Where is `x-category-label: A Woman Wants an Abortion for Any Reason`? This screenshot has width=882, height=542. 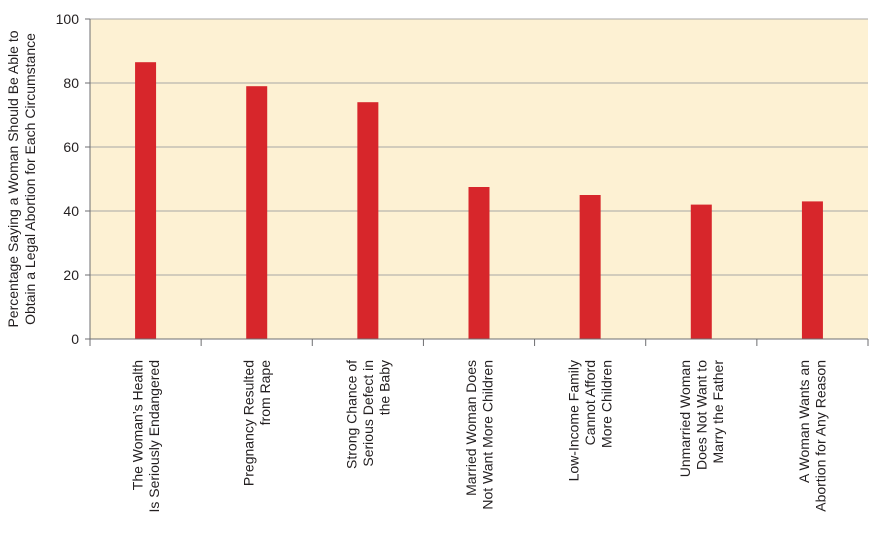
x-category-label: A Woman Wants an Abortion for Any Reason is located at coordinates (812, 436).